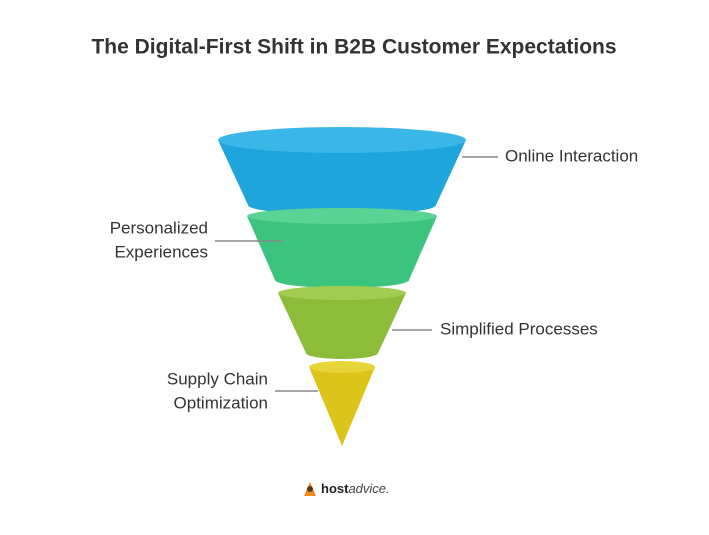  Describe the element at coordinates (335, 488) in the screenshot. I see `logo-bold: host` at that location.